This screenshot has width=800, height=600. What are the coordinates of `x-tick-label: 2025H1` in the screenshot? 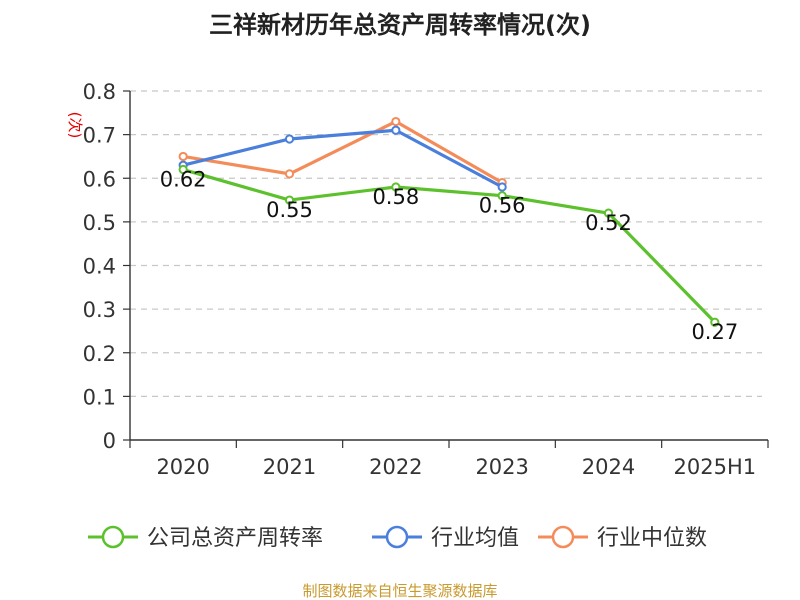 It's located at (715, 467).